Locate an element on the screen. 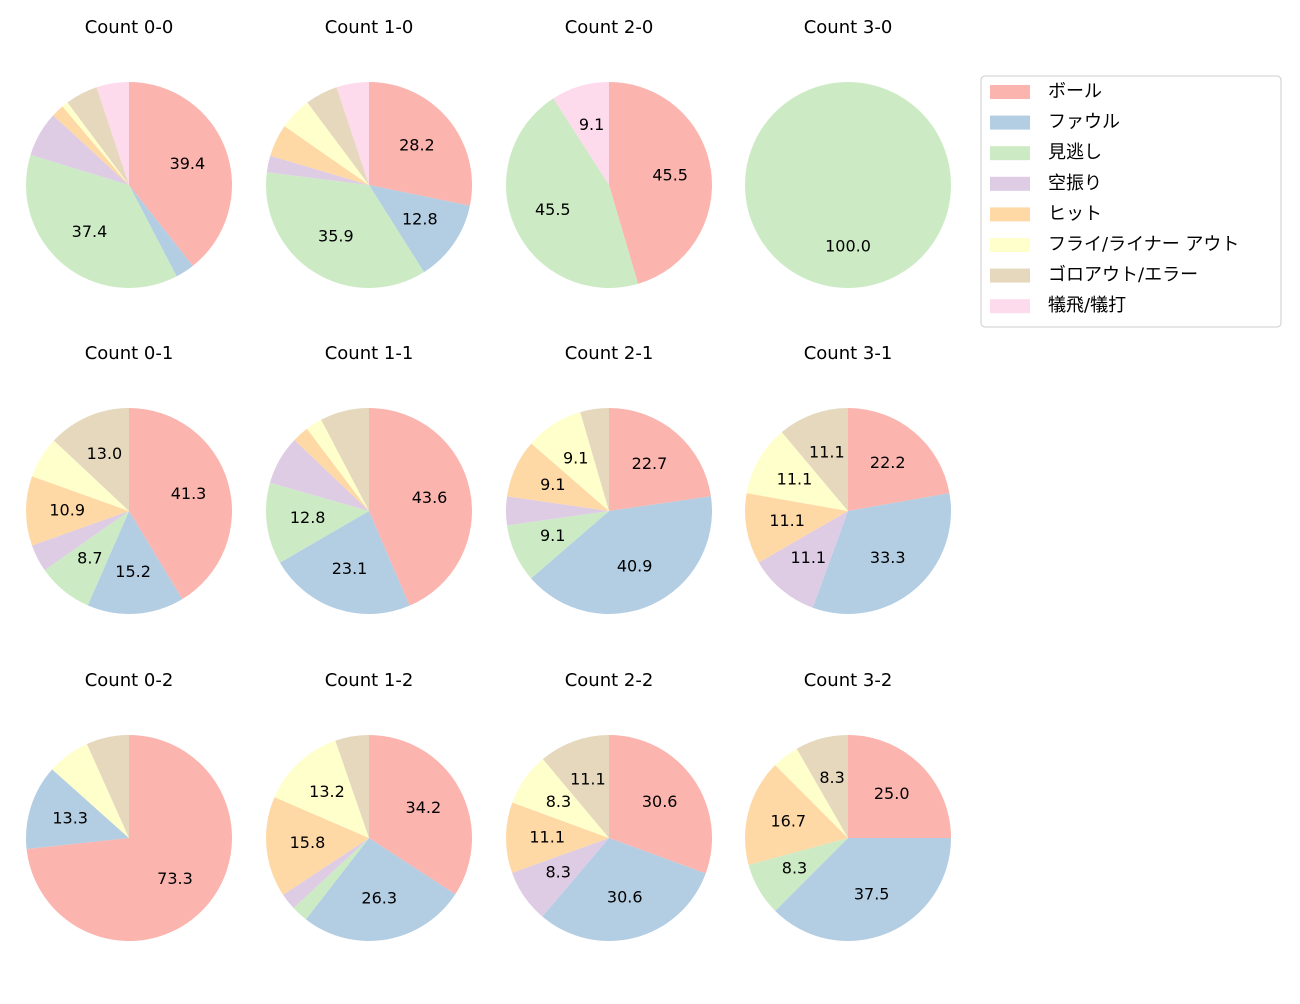  legend-label: フライ/ライナー アウト is located at coordinates (1143, 244).